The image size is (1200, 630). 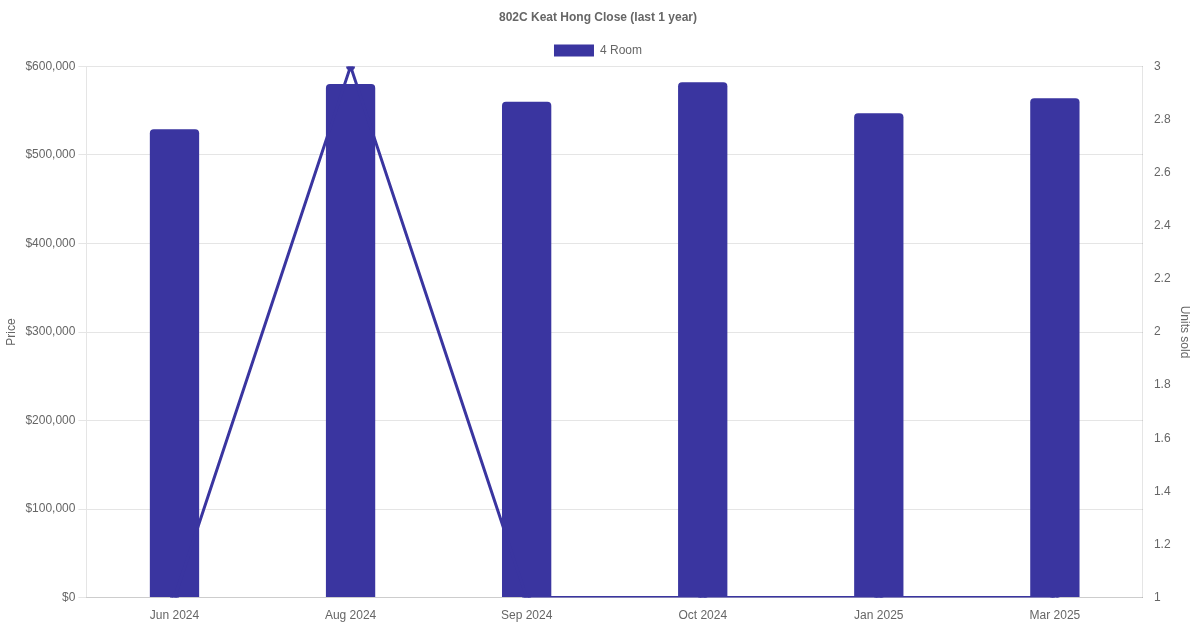 What do you see at coordinates (1162, 278) in the screenshot?
I see `y2-tick-label: 2.2` at bounding box center [1162, 278].